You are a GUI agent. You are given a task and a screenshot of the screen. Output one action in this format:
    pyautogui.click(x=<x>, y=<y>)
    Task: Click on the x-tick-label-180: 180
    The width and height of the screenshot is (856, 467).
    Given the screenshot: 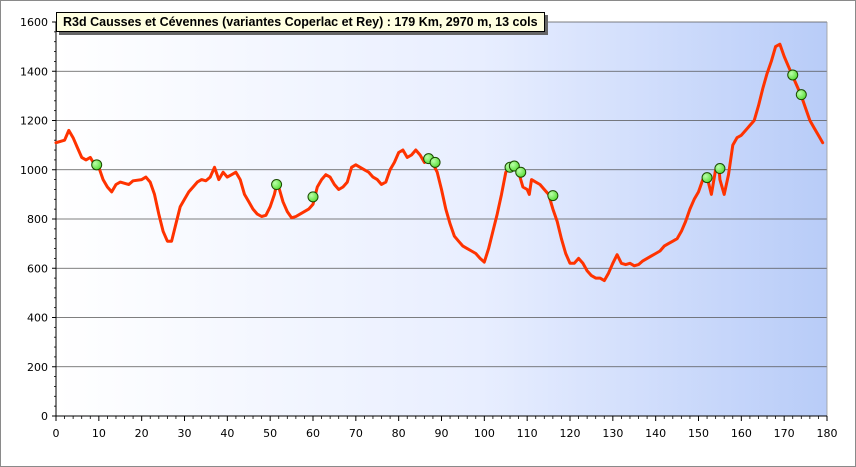 What is the action you would take?
    pyautogui.click(x=827, y=433)
    